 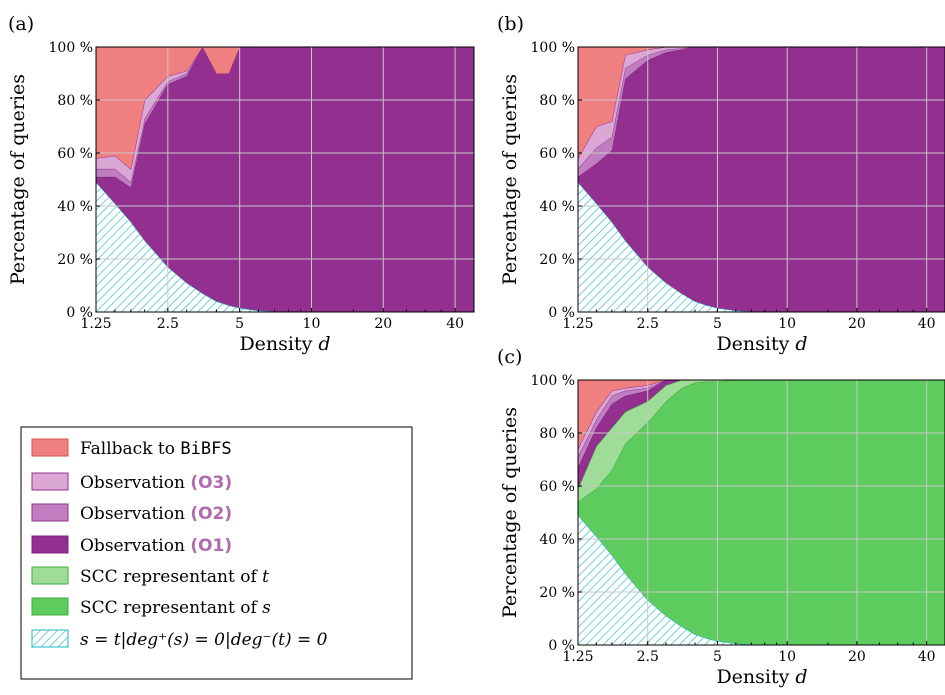 What do you see at coordinates (156, 449) in the screenshot?
I see `legend-label: Fallback to BiBFS` at bounding box center [156, 449].